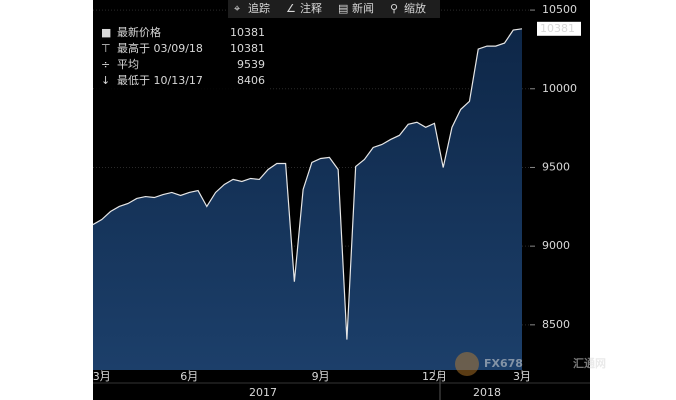 The width and height of the screenshot is (676, 400). I want to click on toolbar, so click(334, 9).